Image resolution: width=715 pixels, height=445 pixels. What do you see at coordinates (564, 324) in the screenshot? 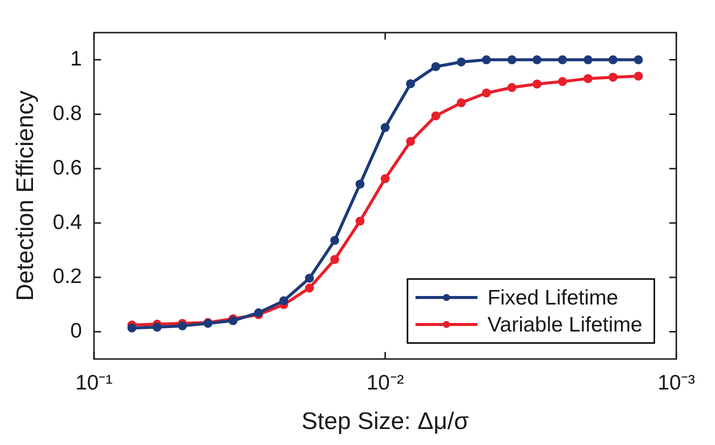
I see `legend-label: Variable Lifetime` at bounding box center [564, 324].